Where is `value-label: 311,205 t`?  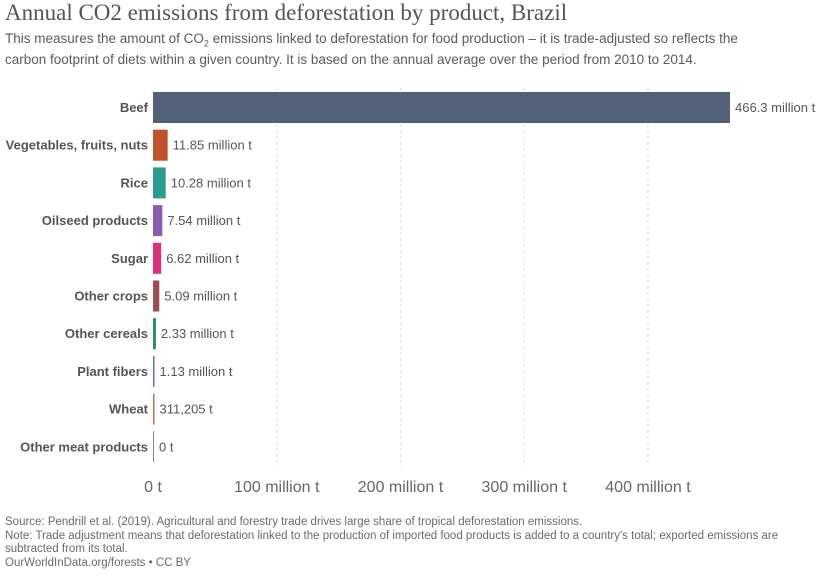 value-label: 311,205 t is located at coordinates (187, 409).